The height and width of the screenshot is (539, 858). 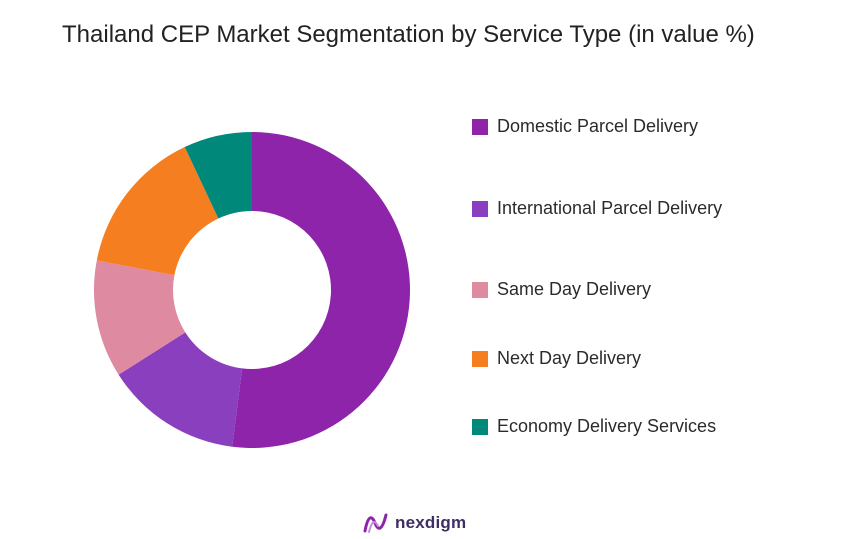 What do you see at coordinates (610, 208) in the screenshot?
I see `legend-label: International Parcel Delivery` at bounding box center [610, 208].